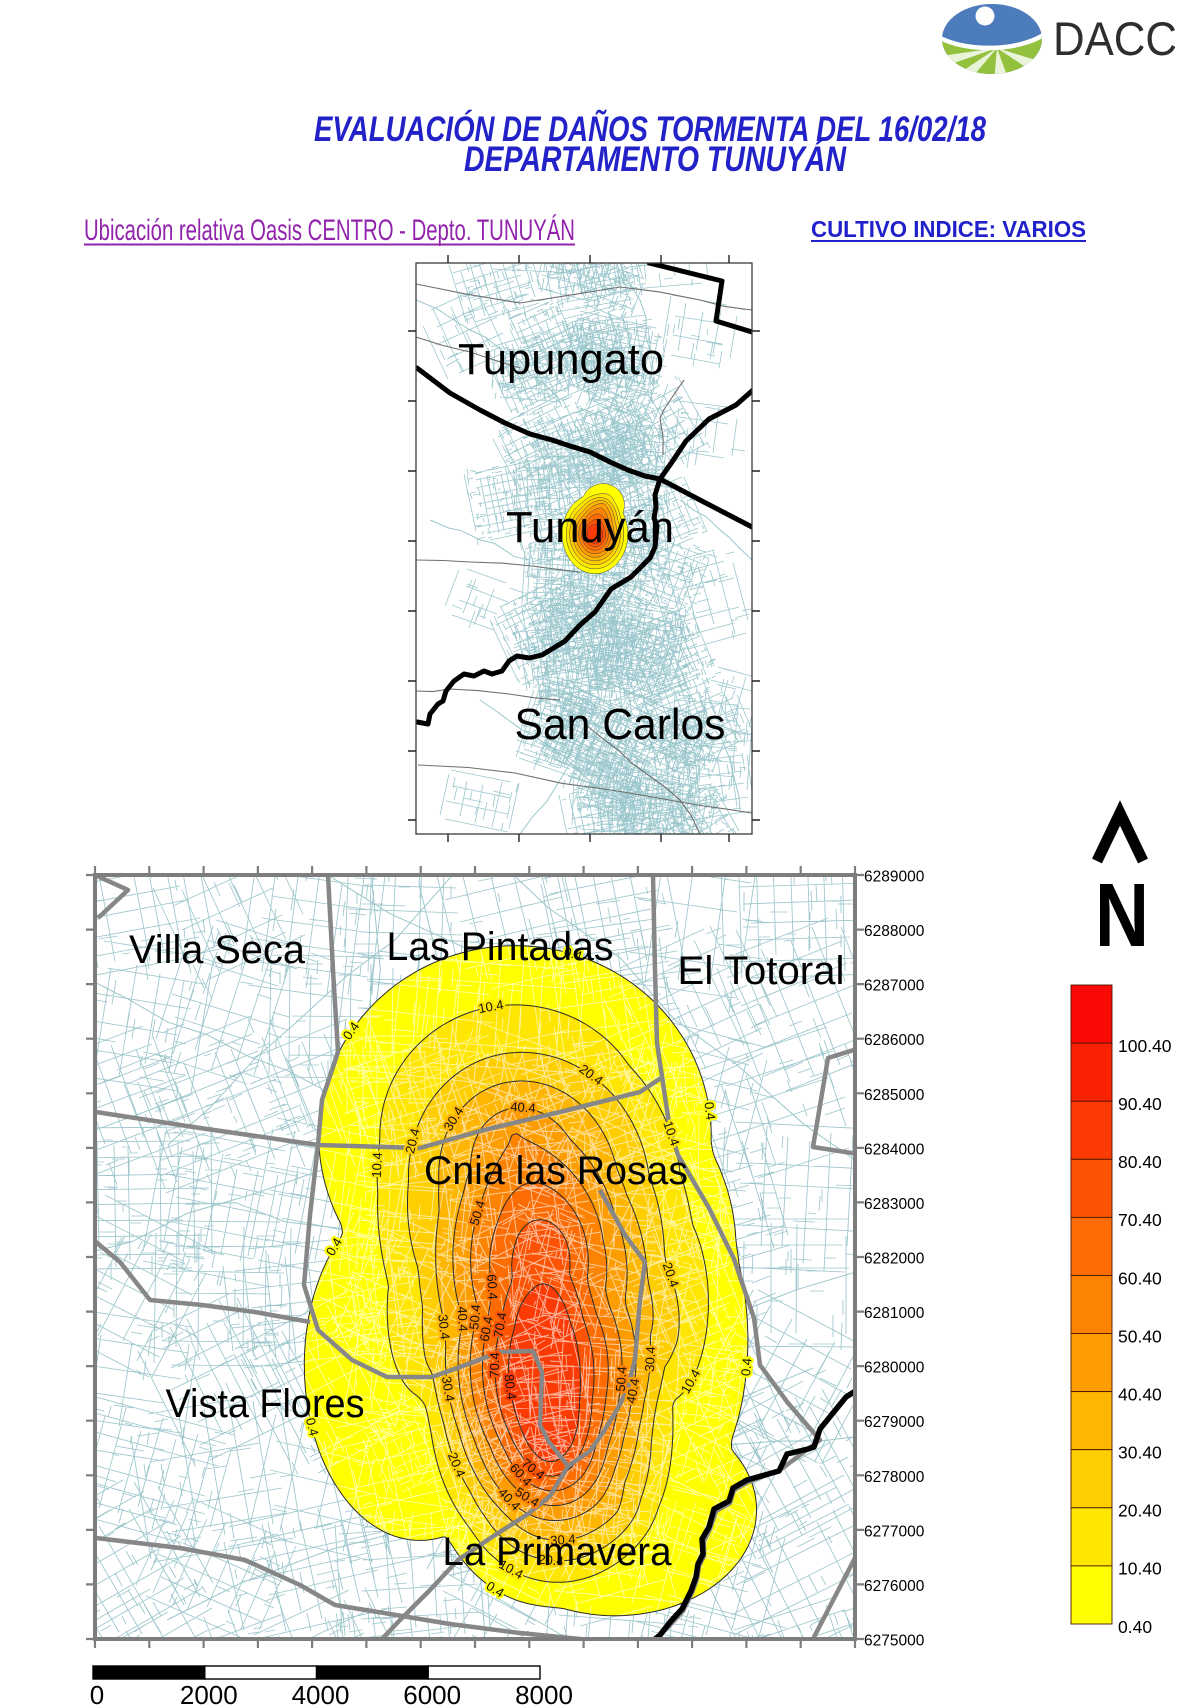 The height and width of the screenshot is (1708, 1181). I want to click on svg-text: 6285000, so click(894, 1095).